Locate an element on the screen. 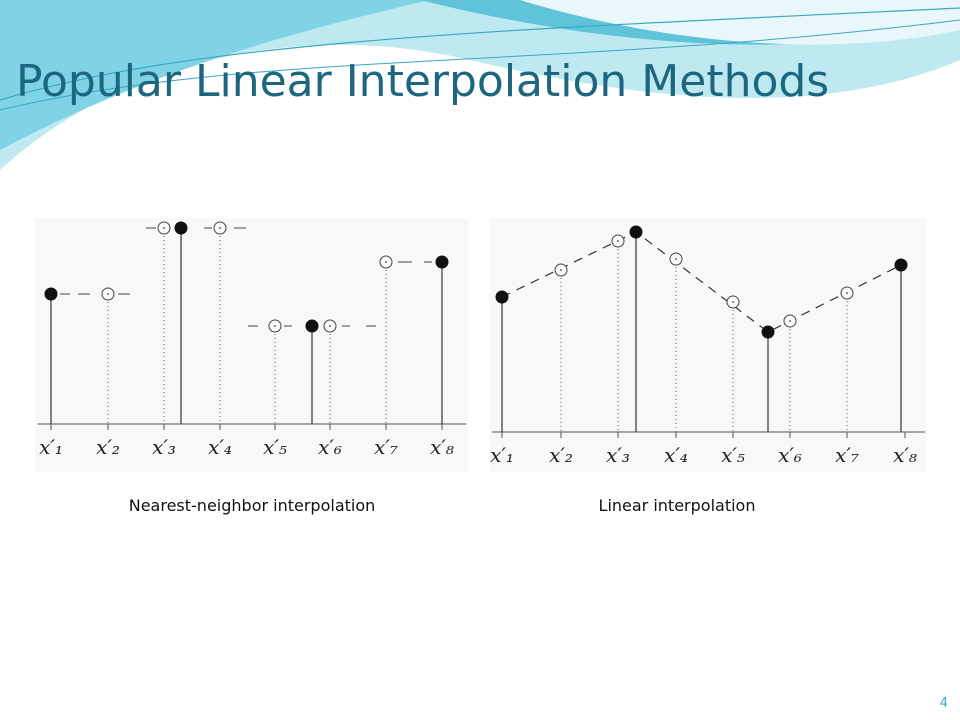 This screenshot has width=960, height=720. nearest-neighbor-figure: x′₁ x′₂ x′₃ x′₄ x′₅ x′₆ x′₇ x′₈ is located at coordinates (252, 340).